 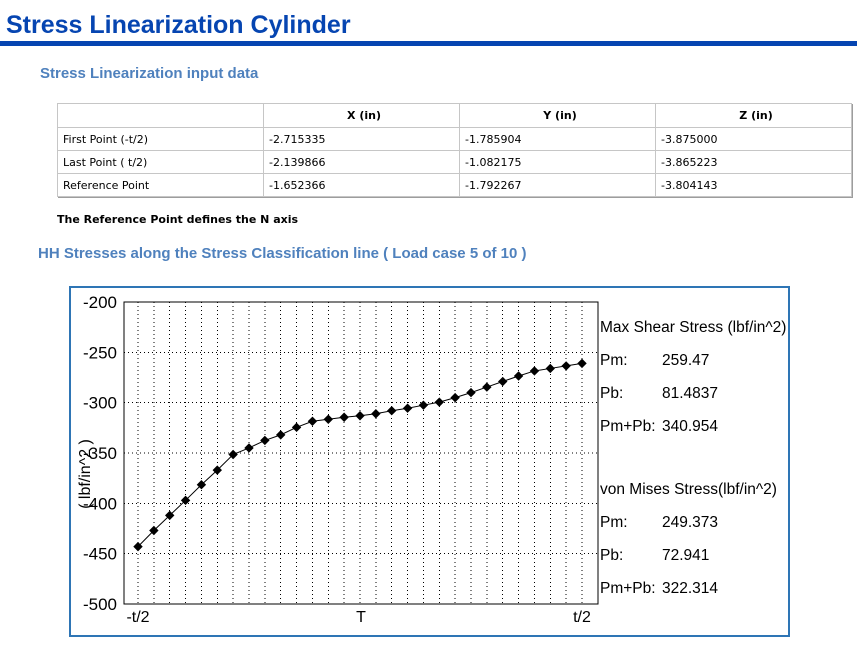 What do you see at coordinates (100, 503) in the screenshot?
I see `y-tick-label: -400` at bounding box center [100, 503].